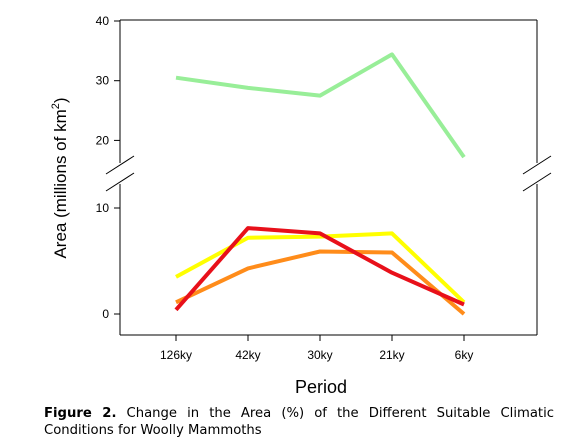  What do you see at coordinates (80, 413) in the screenshot?
I see `figure-caption-label: Figure 2.` at bounding box center [80, 413].